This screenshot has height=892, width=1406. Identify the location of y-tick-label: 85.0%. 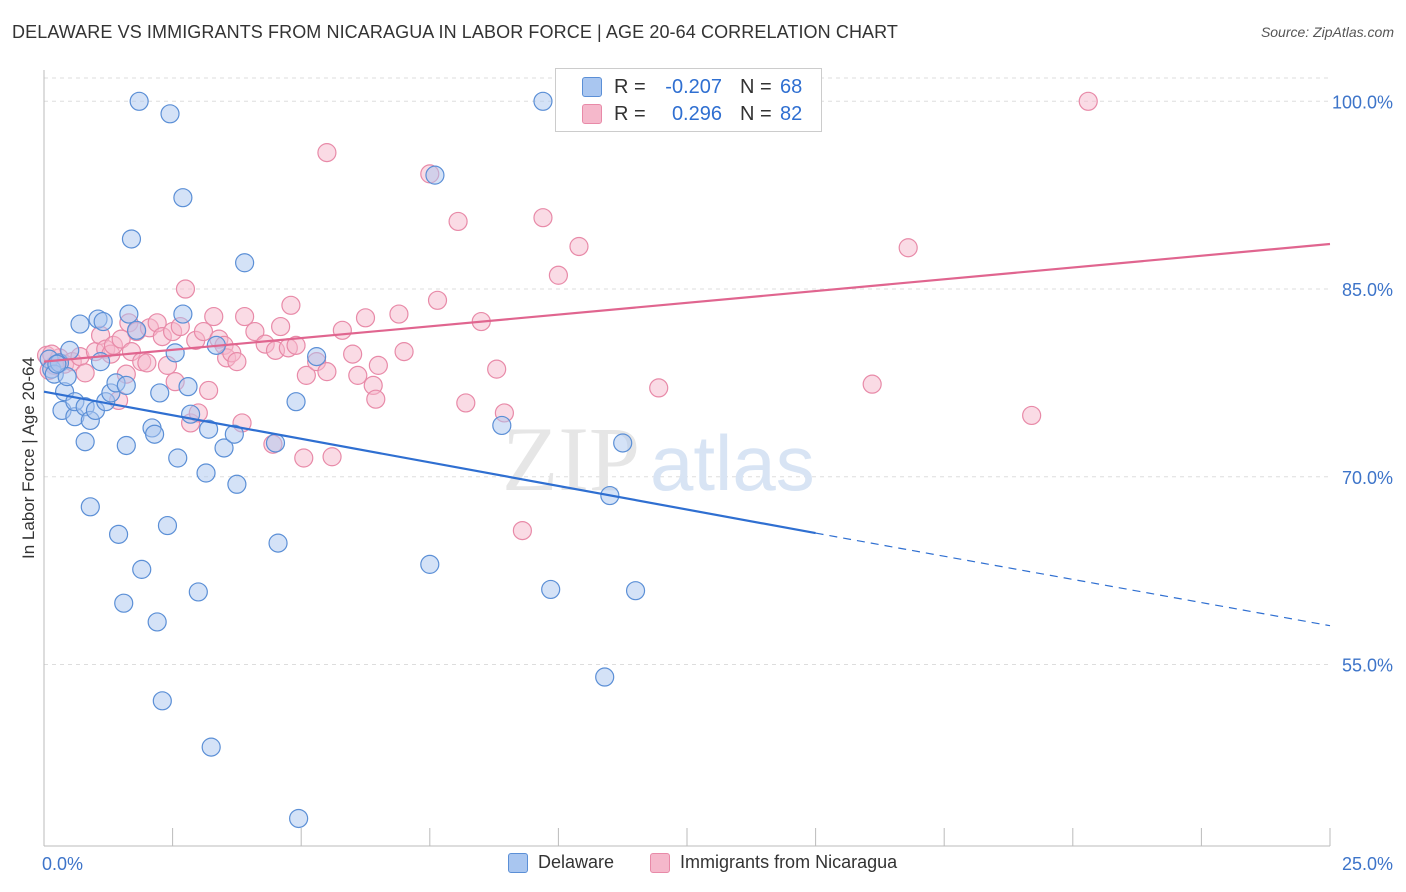
(1367, 290).